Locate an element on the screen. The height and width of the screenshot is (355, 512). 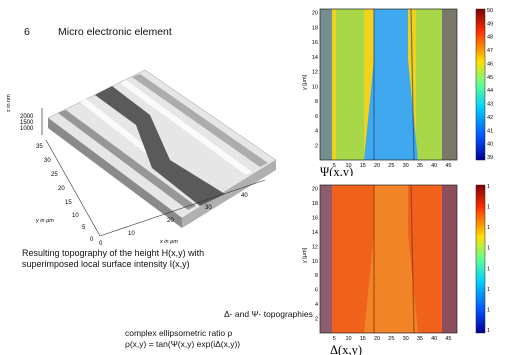
colorbar-tick: 49 is located at coordinates (490, 24).